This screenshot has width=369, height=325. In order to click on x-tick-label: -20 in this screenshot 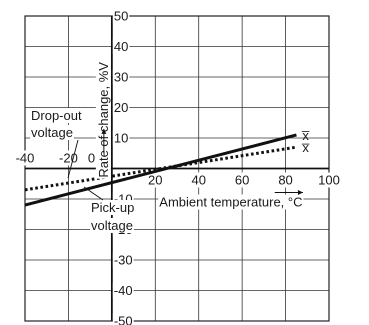, I will do `click(68, 158)`.